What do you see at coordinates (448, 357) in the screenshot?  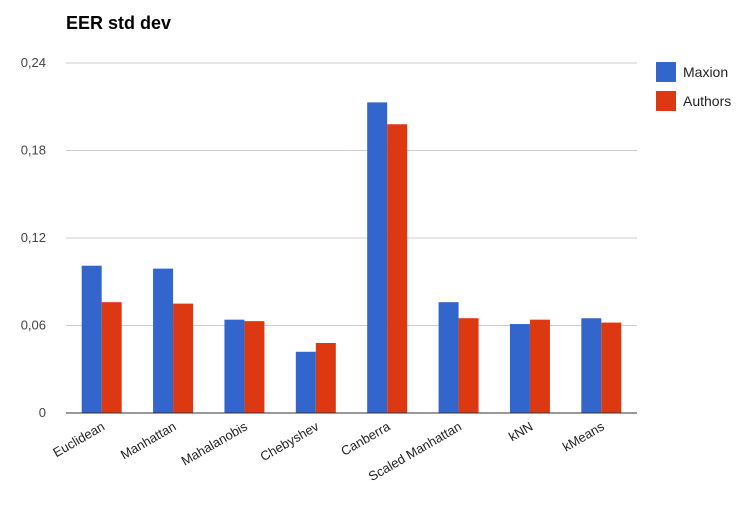 I see `bar-maxion-scaled-manhattan` at bounding box center [448, 357].